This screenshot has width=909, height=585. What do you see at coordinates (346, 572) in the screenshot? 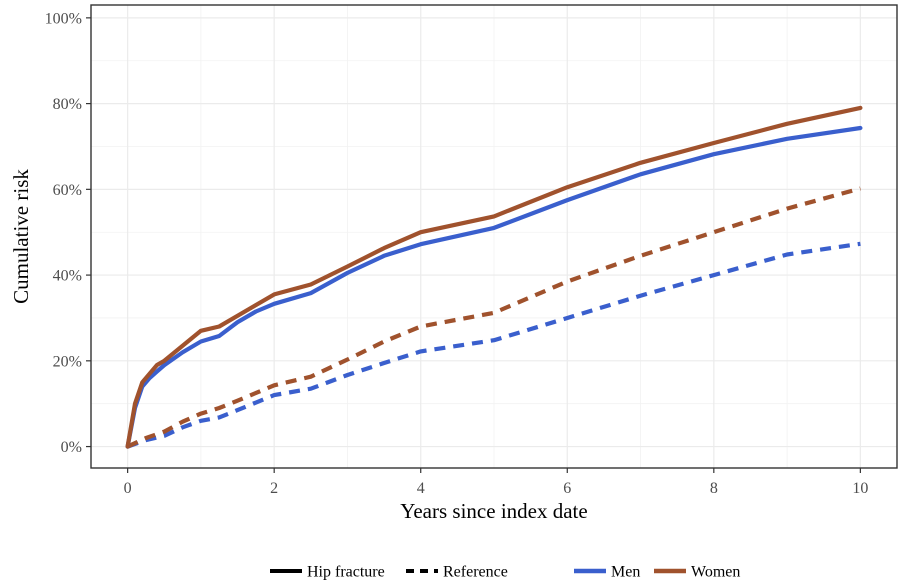
I see `legend-label-hip-fracture: Hip fracture` at bounding box center [346, 572].